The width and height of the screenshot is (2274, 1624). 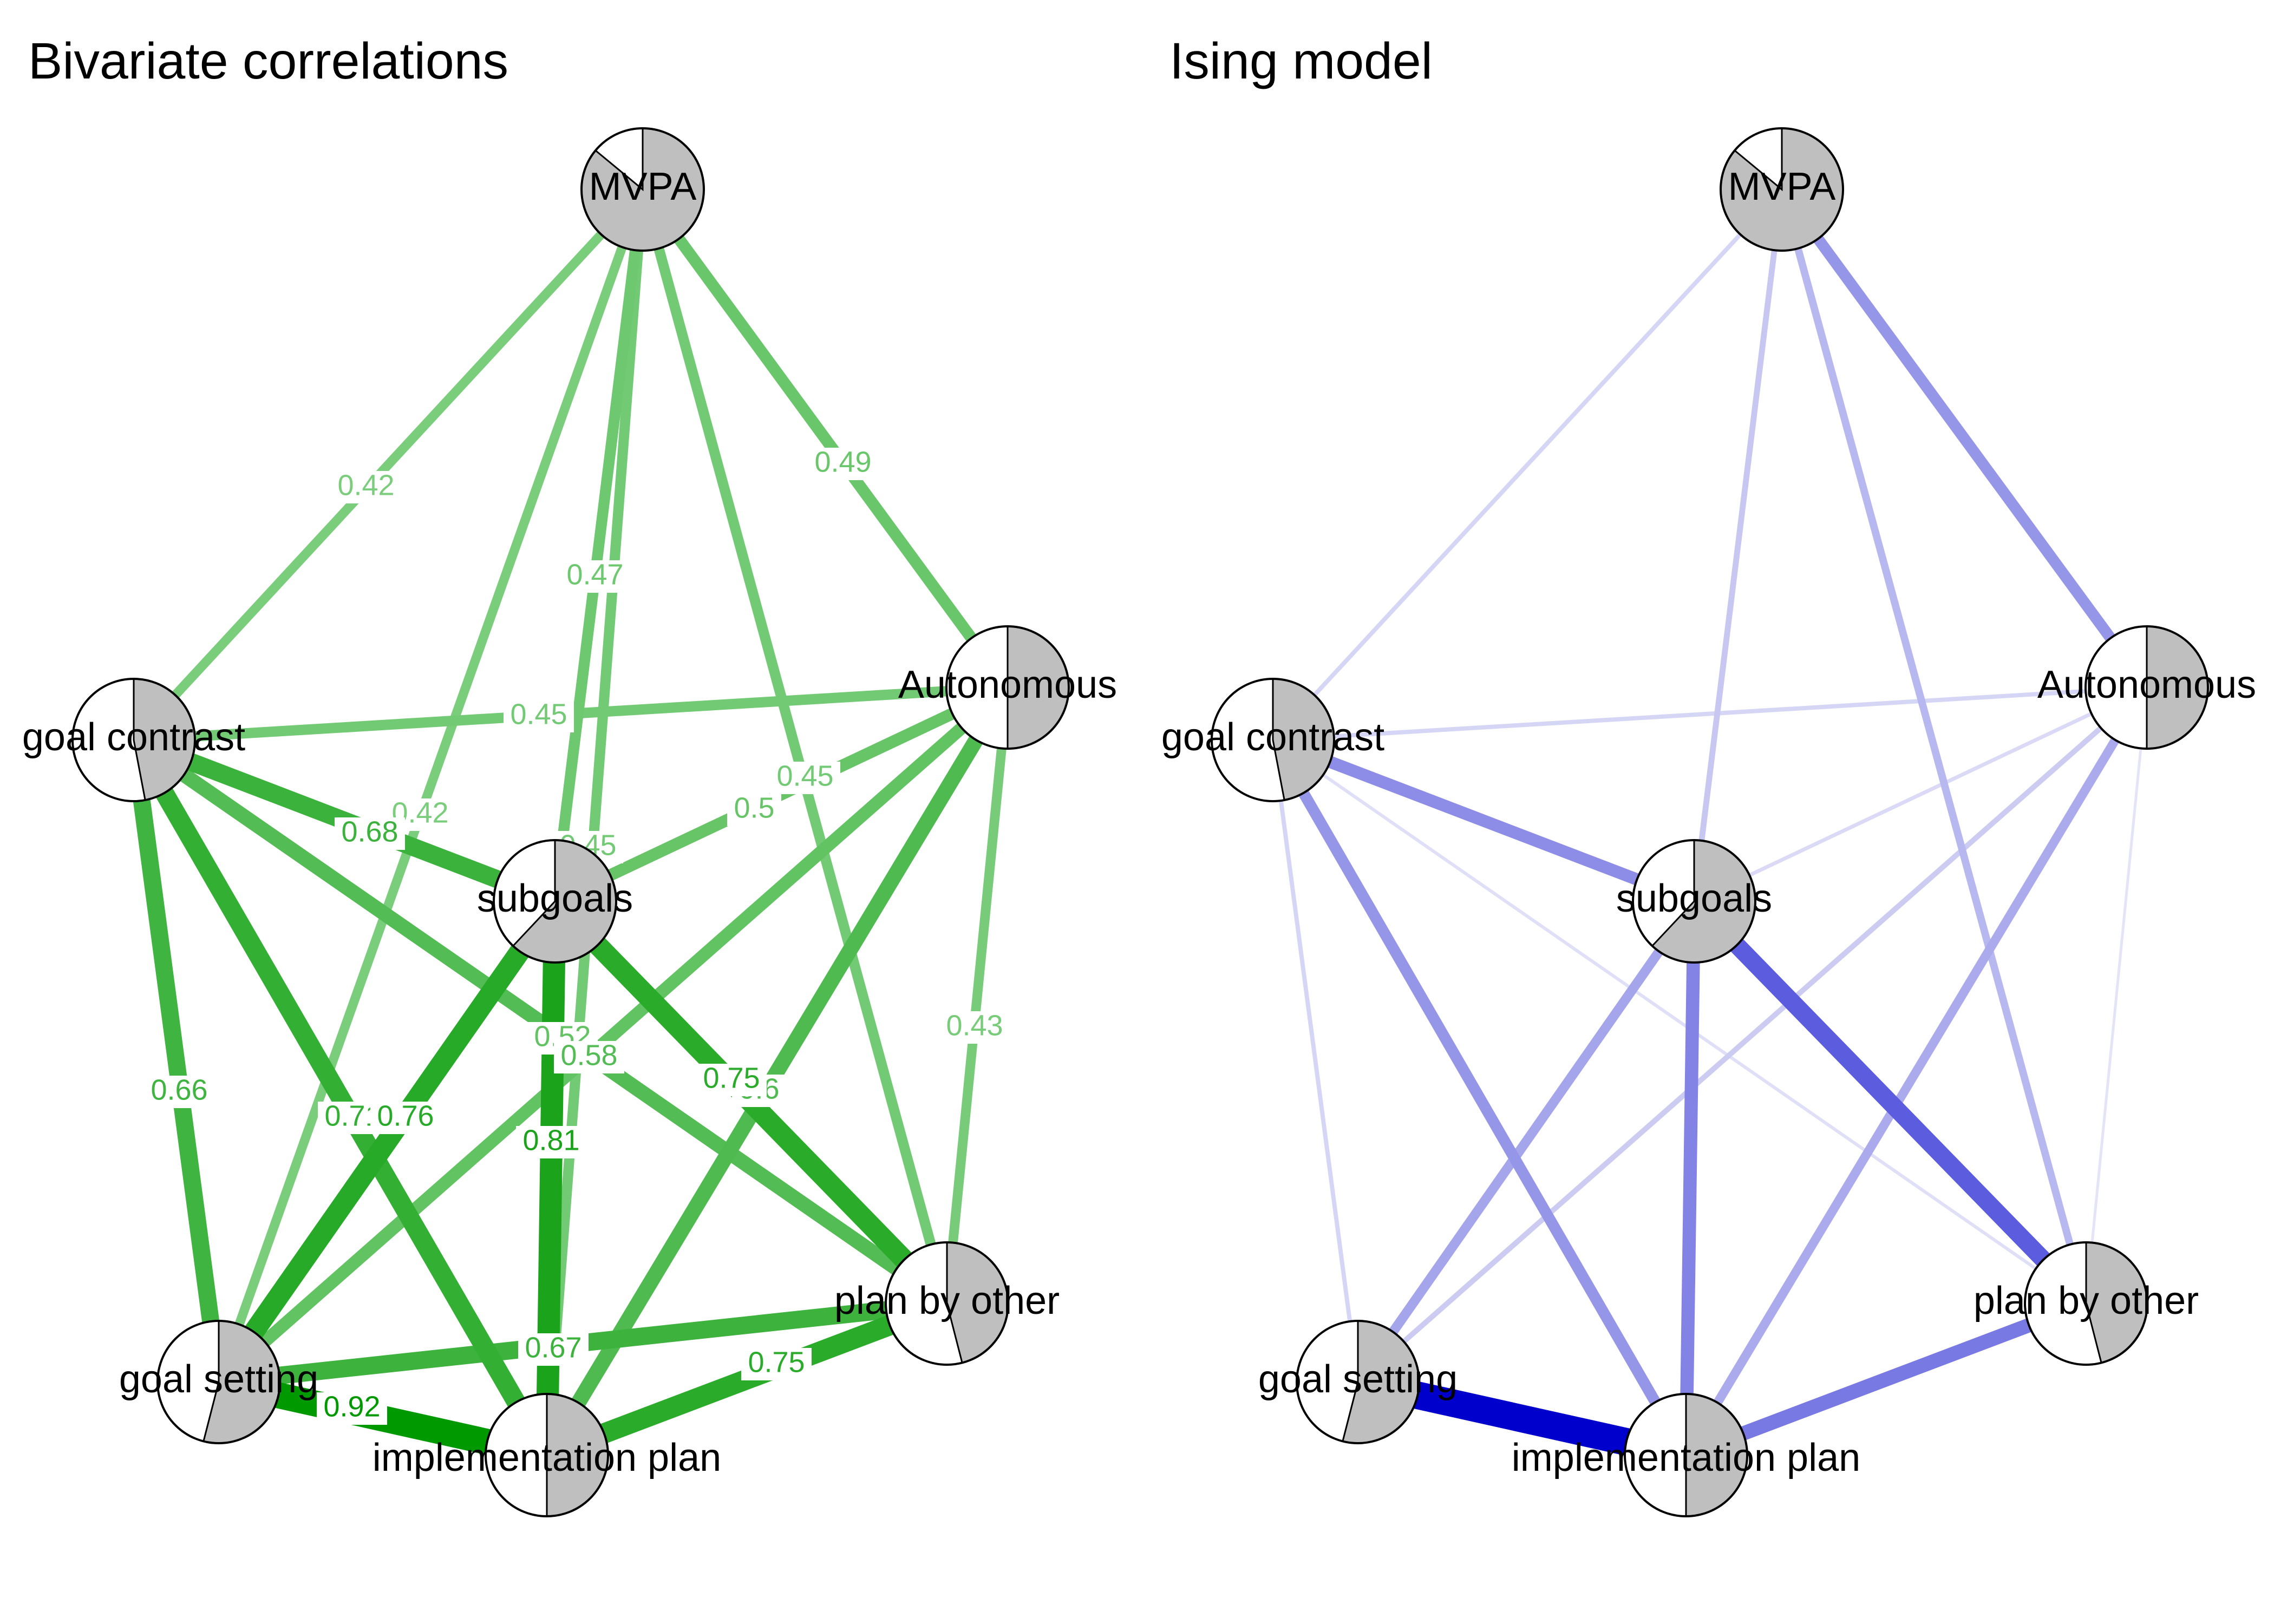 I want to click on edge-label-subgoals-implementation_plan: 0.81, so click(x=551, y=1140).